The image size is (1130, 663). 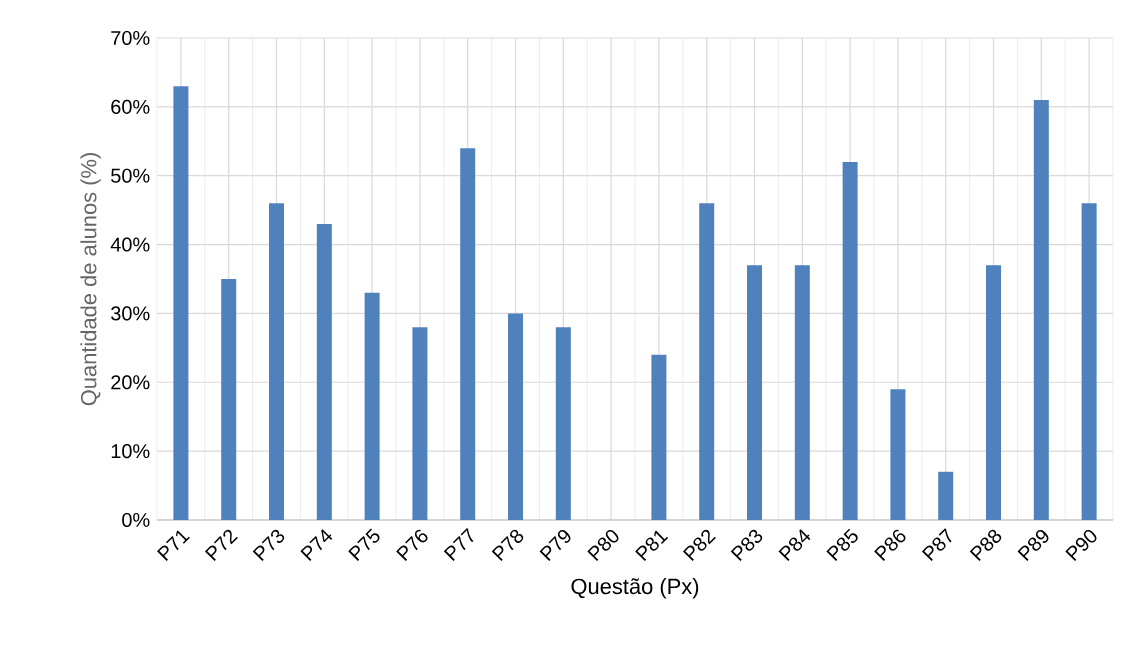 What do you see at coordinates (412, 545) in the screenshot?
I see `x-tick-label: P76` at bounding box center [412, 545].